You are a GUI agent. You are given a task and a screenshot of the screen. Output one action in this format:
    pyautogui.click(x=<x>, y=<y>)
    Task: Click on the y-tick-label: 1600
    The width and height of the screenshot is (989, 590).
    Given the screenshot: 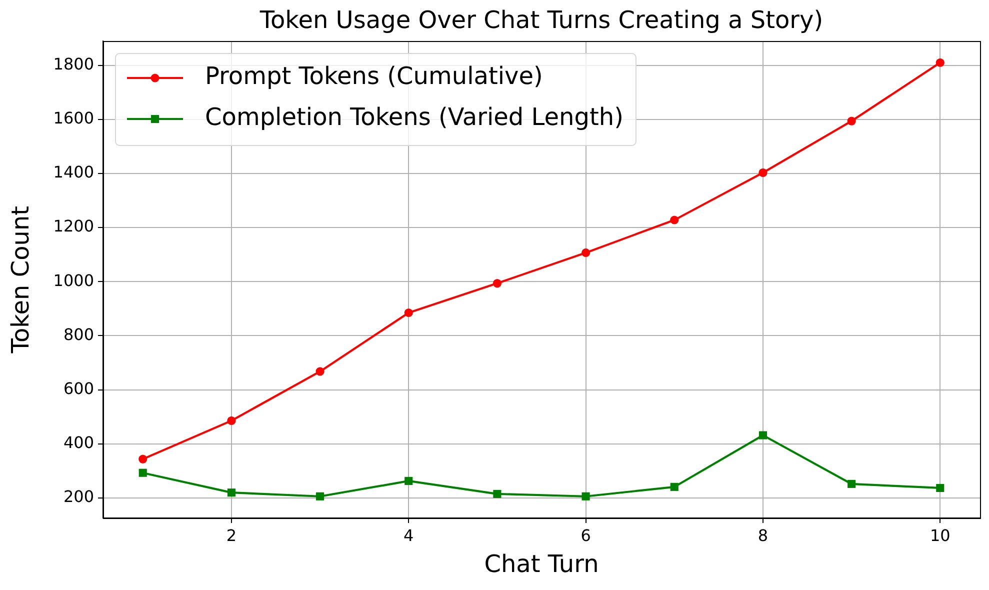 What is the action you would take?
    pyautogui.click(x=73, y=118)
    